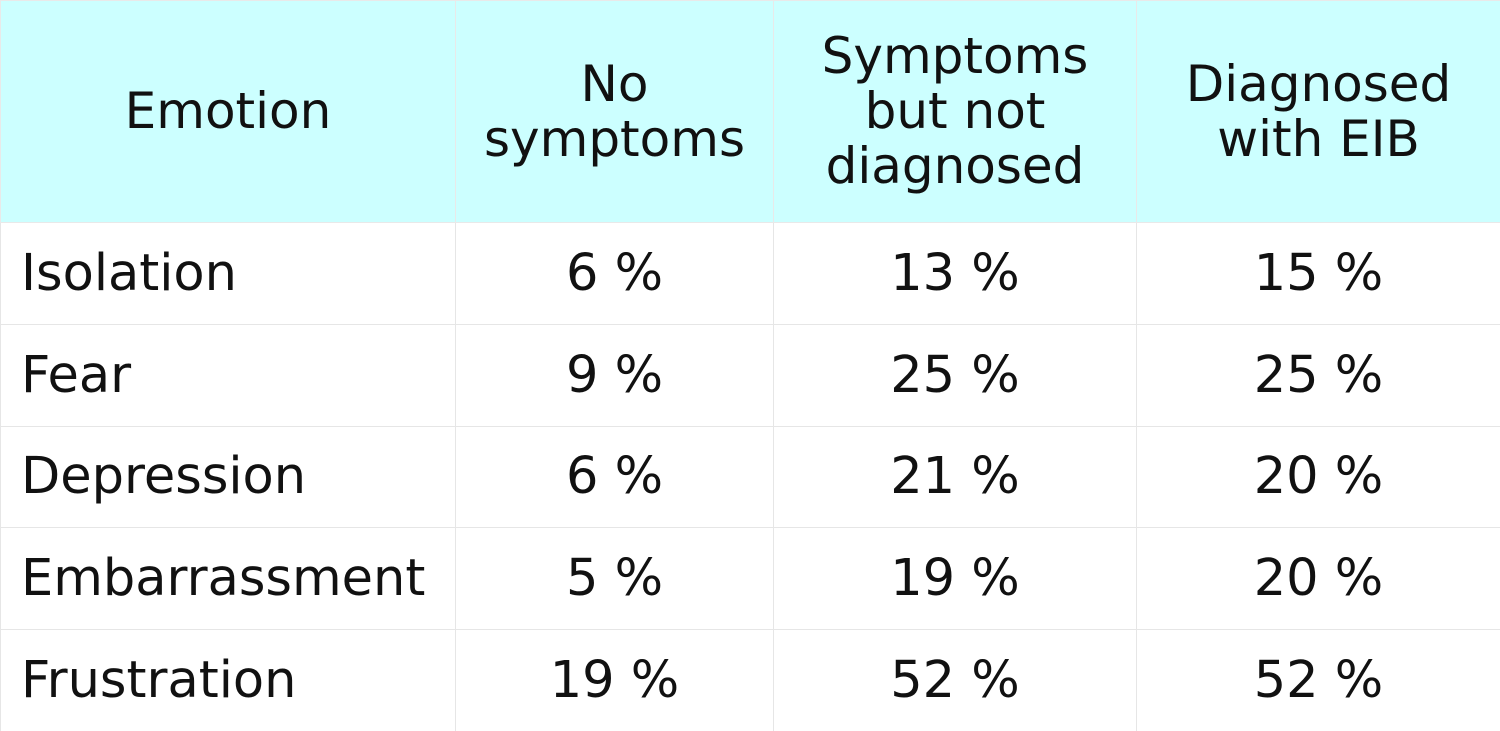 The width and height of the screenshot is (1500, 731). I want to click on table-cell: 5 %, so click(614, 579).